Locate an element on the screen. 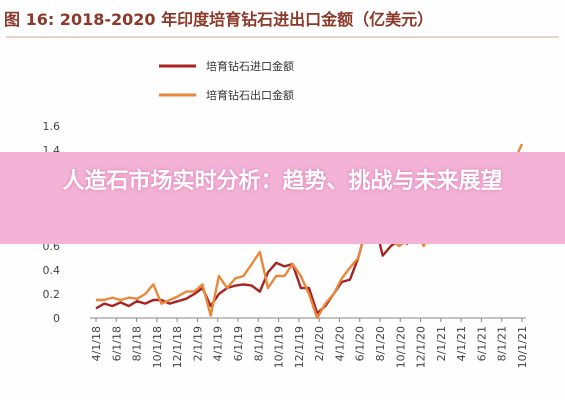 The height and width of the screenshot is (400, 565). x-tick-label: 12/1/19 is located at coordinates (299, 347).